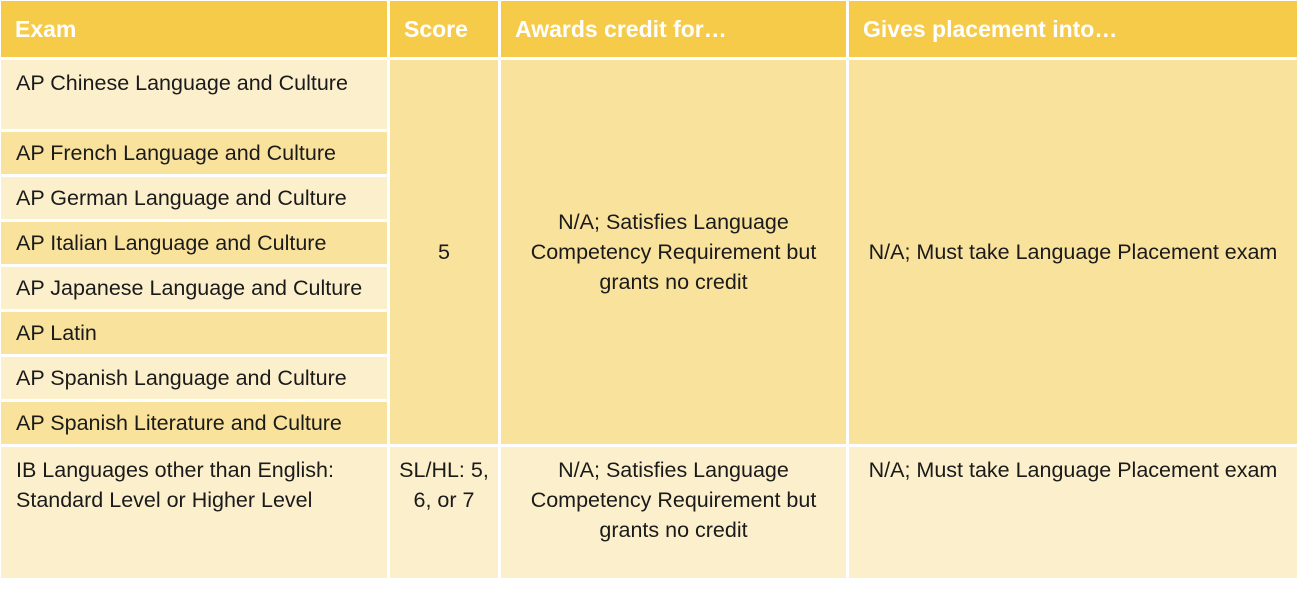  Describe the element at coordinates (444, 252) in the screenshot. I see `ap-score: 5` at that location.